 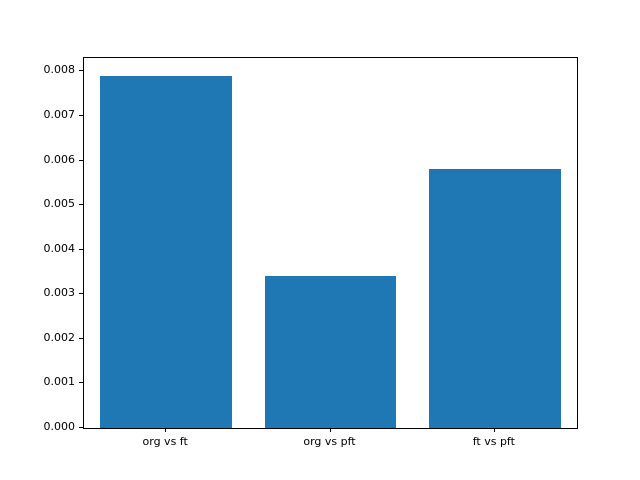 I want to click on y-tick-label: 0.000, so click(x=59, y=426).